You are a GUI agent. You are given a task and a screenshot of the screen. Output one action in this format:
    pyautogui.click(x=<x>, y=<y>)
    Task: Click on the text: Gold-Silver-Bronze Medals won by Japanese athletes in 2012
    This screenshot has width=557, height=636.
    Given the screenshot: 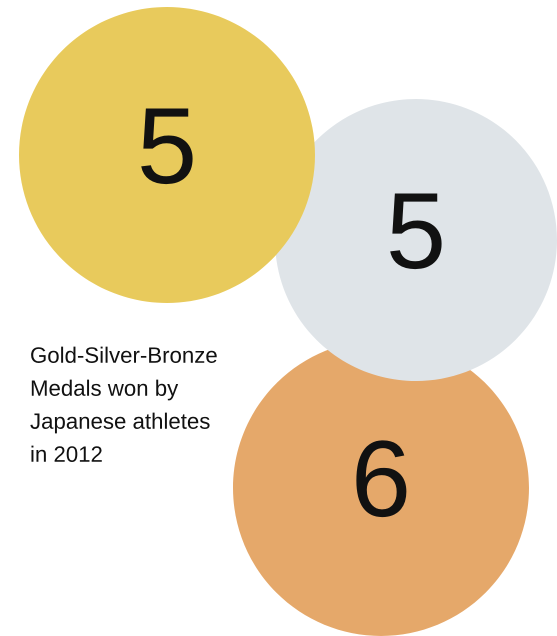 What is the action you would take?
    pyautogui.click(x=123, y=404)
    